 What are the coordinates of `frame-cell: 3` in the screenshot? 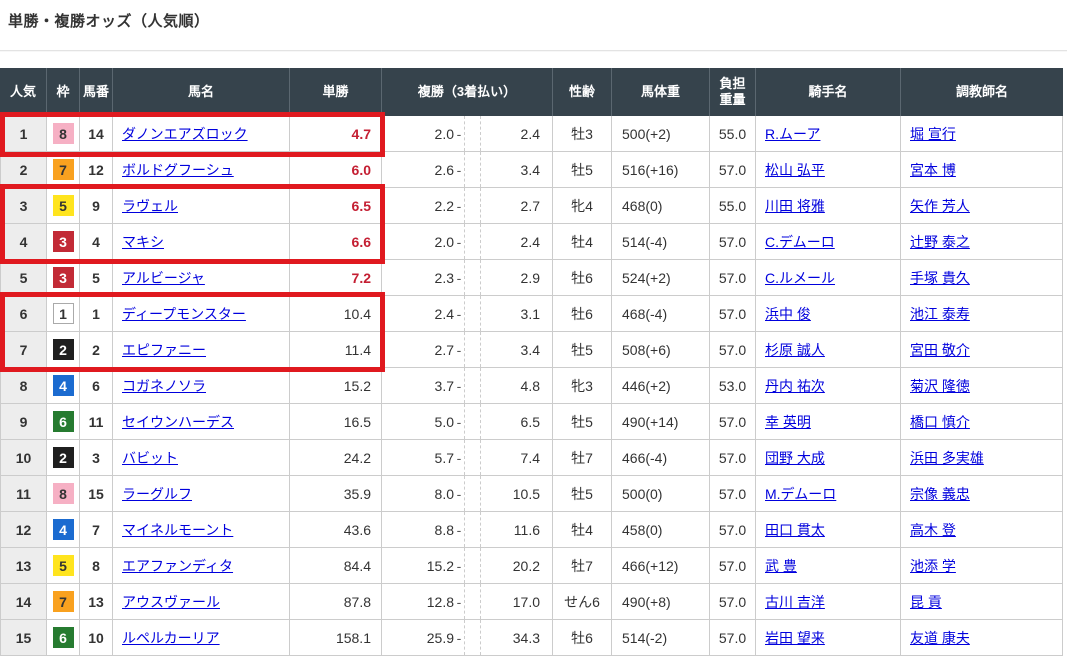 It's located at (63, 242).